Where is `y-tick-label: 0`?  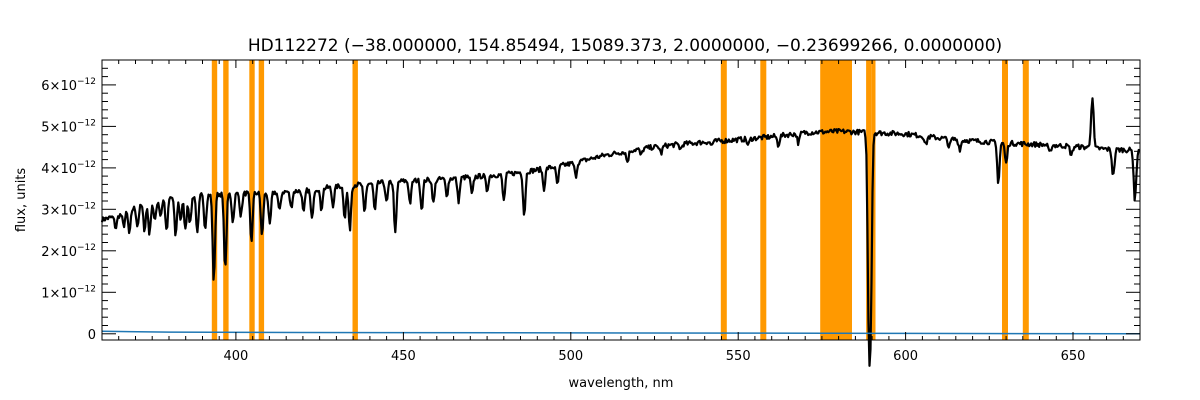
y-tick-label: 0 is located at coordinates (92, 335).